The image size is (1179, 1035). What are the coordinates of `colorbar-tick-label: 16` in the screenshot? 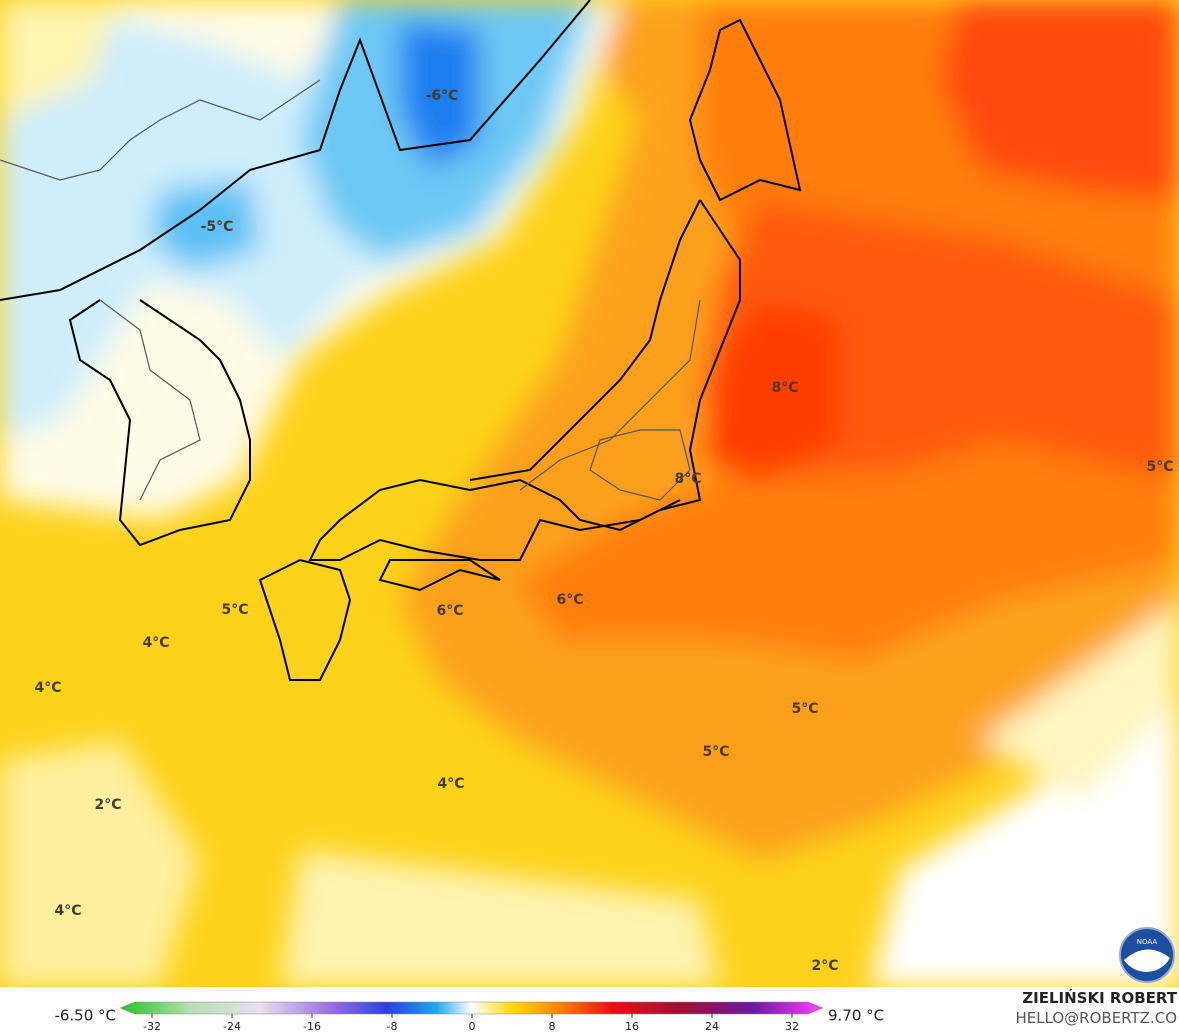 It's located at (632, 1026).